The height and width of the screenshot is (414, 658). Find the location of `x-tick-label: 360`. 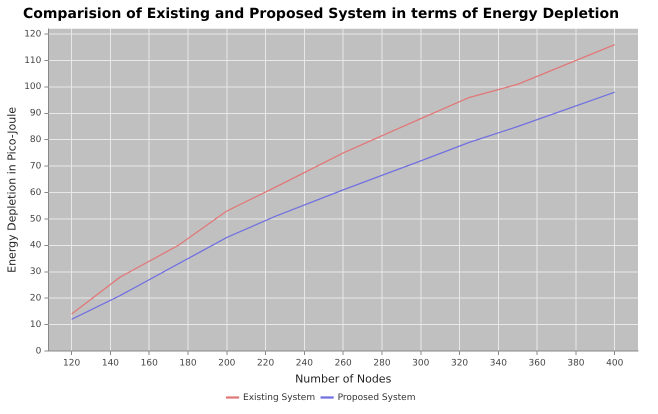

x-tick-label: 360 is located at coordinates (537, 363).